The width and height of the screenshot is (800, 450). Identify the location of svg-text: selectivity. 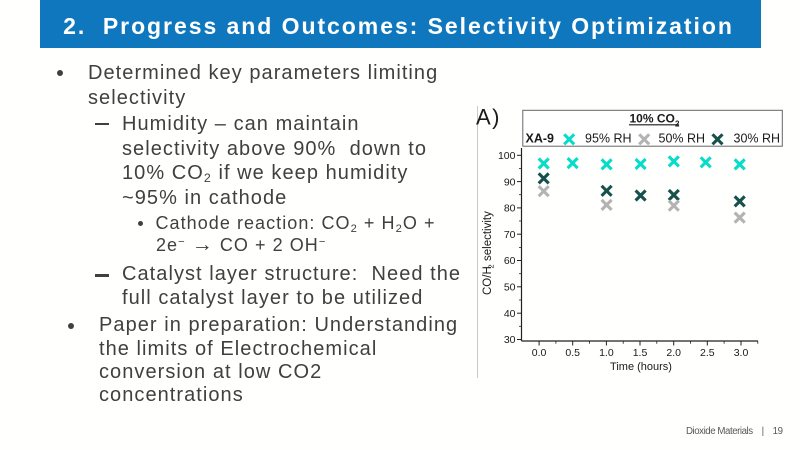
(488, 236).